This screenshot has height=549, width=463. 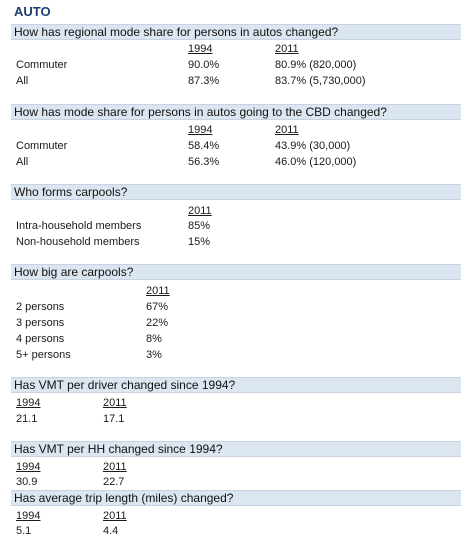 I want to click on row-label: 2 persons, so click(x=40, y=307).